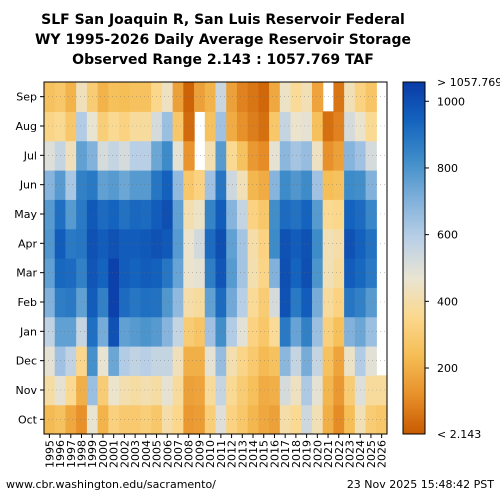  I want to click on x-tick-label: 2023, so click(349, 454).